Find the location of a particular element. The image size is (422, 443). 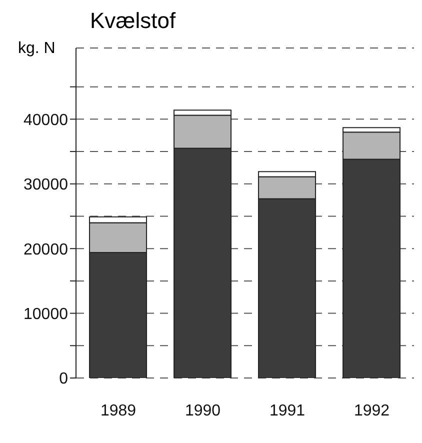

y-tick-label: 40000 is located at coordinates (46, 120).